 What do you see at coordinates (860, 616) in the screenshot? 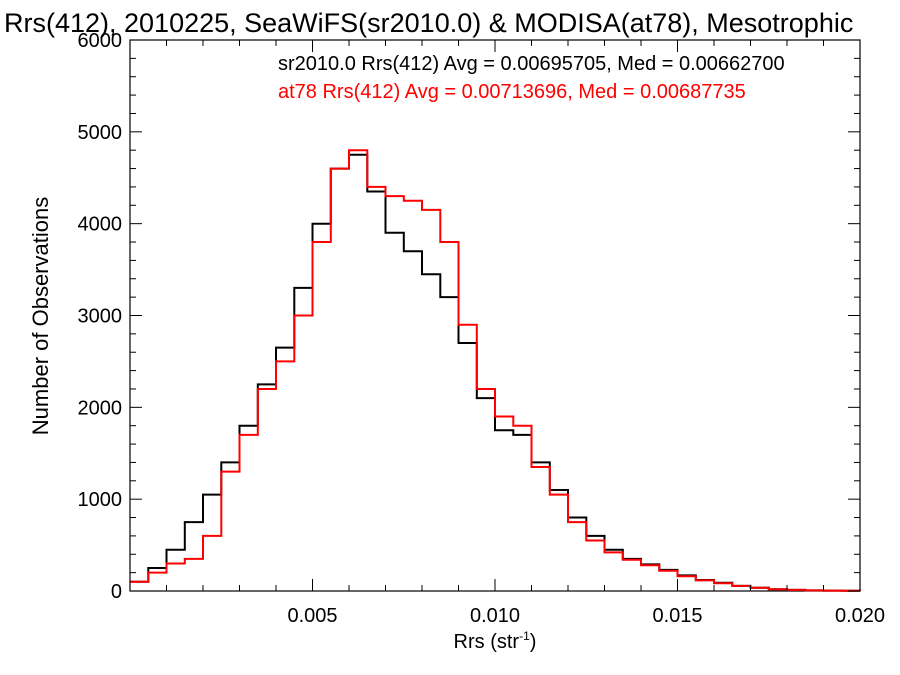
I see `x-tick-label: 0.020` at bounding box center [860, 616].